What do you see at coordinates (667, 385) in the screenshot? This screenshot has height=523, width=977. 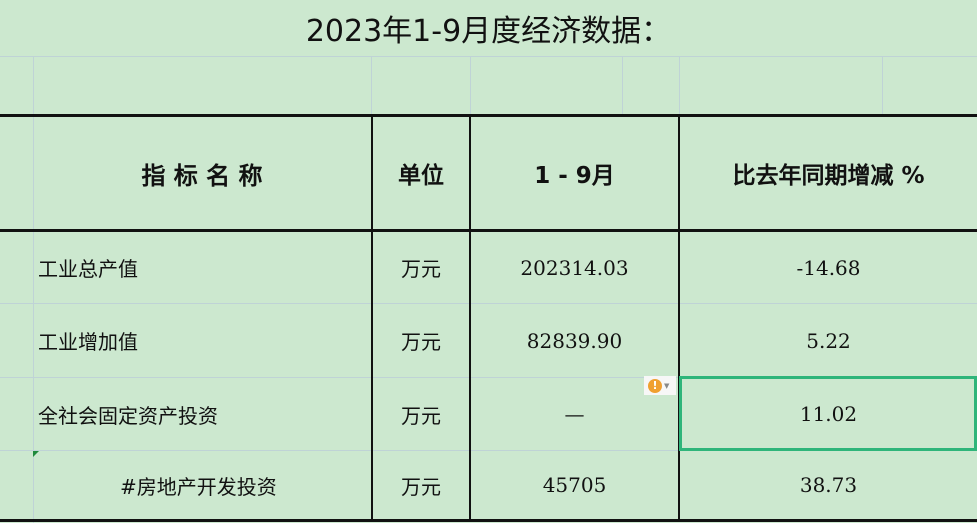 I see `dropdown-caret-icon: ▼` at bounding box center [667, 385].